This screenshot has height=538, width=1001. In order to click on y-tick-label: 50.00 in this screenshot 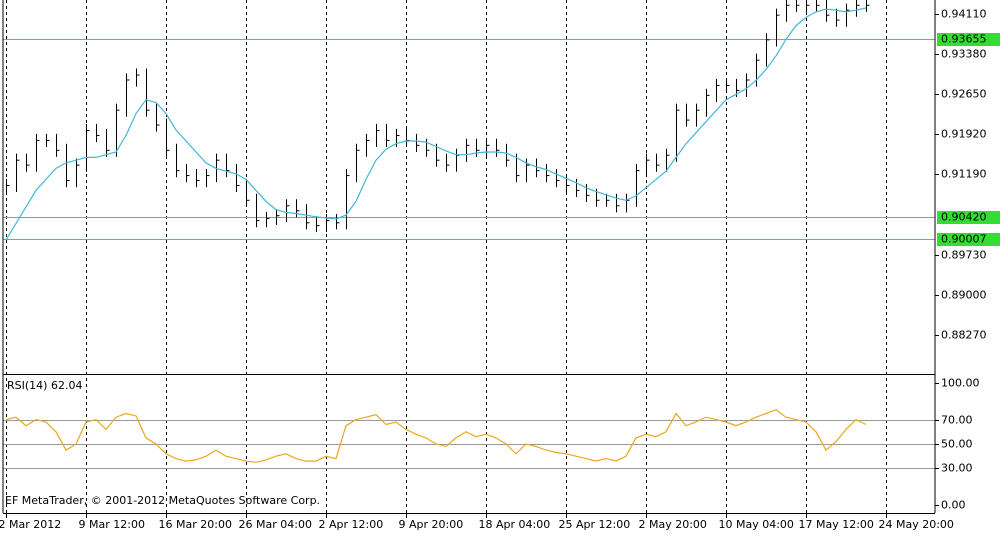, I will do `click(957, 444)`.